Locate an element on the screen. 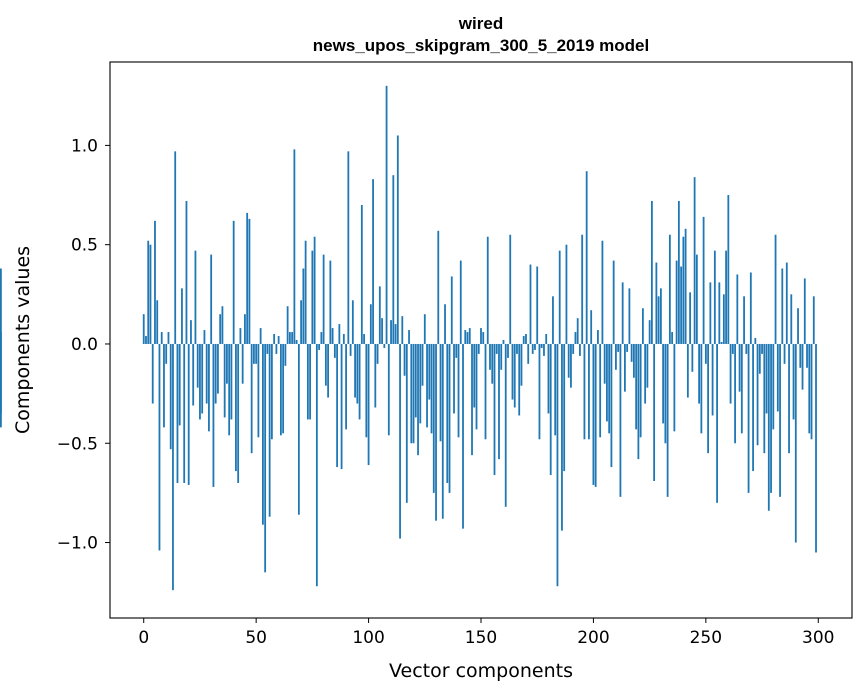 The image size is (867, 696). y-tick-label: 1.0 is located at coordinates (84, 146).